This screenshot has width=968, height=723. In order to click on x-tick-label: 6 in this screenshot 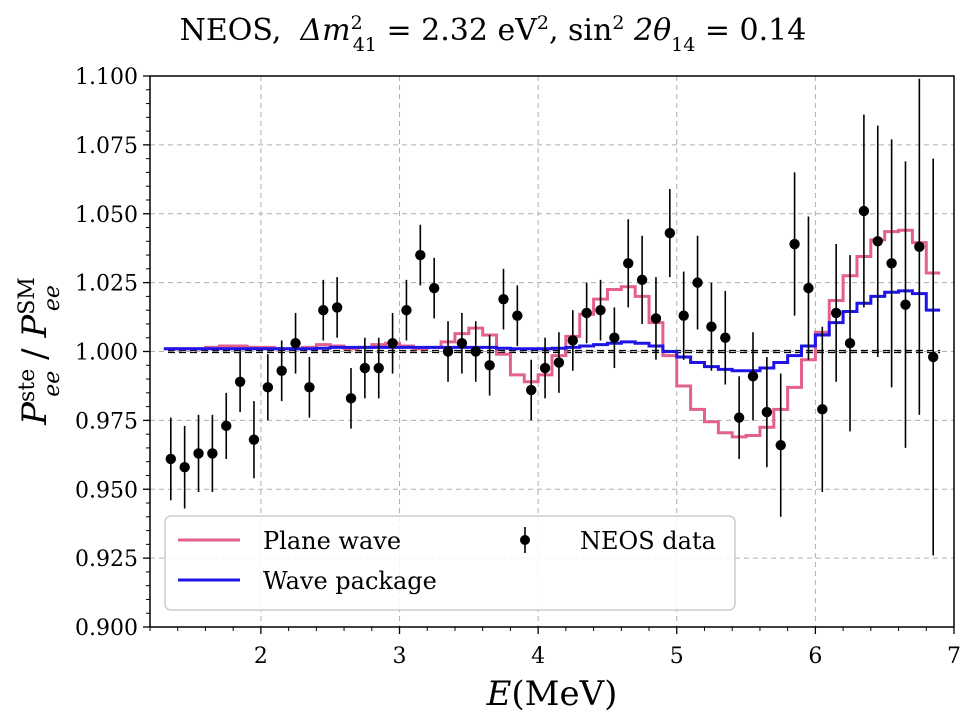, I will do `click(815, 656)`.